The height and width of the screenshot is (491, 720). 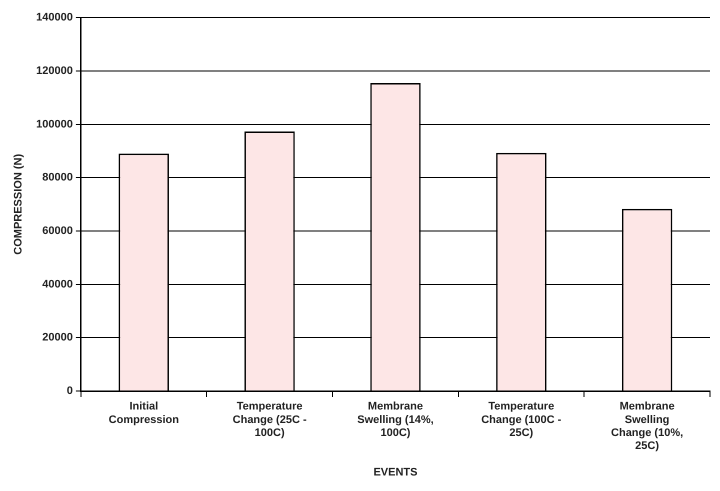 I want to click on y-tick-label: 20000, so click(x=57, y=338).